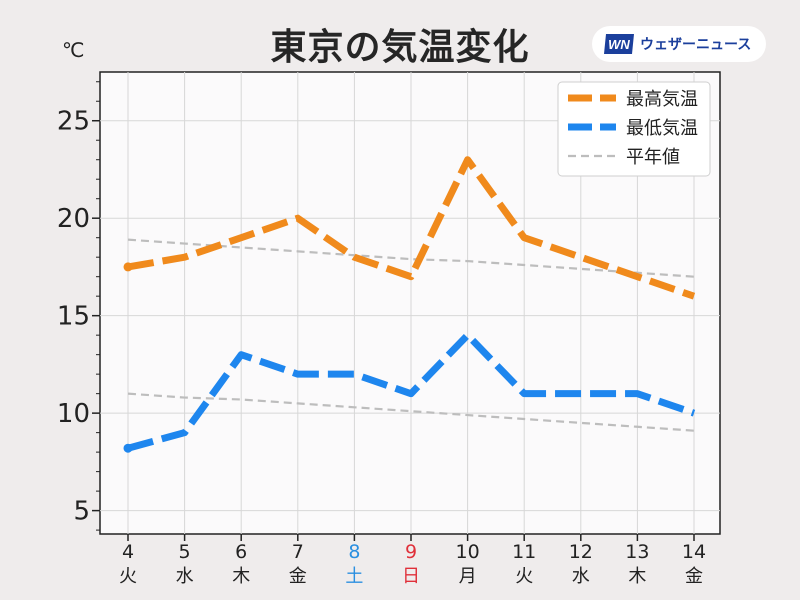  Describe the element at coordinates (298, 552) in the screenshot. I see `x-tick-label-day: 7` at that location.